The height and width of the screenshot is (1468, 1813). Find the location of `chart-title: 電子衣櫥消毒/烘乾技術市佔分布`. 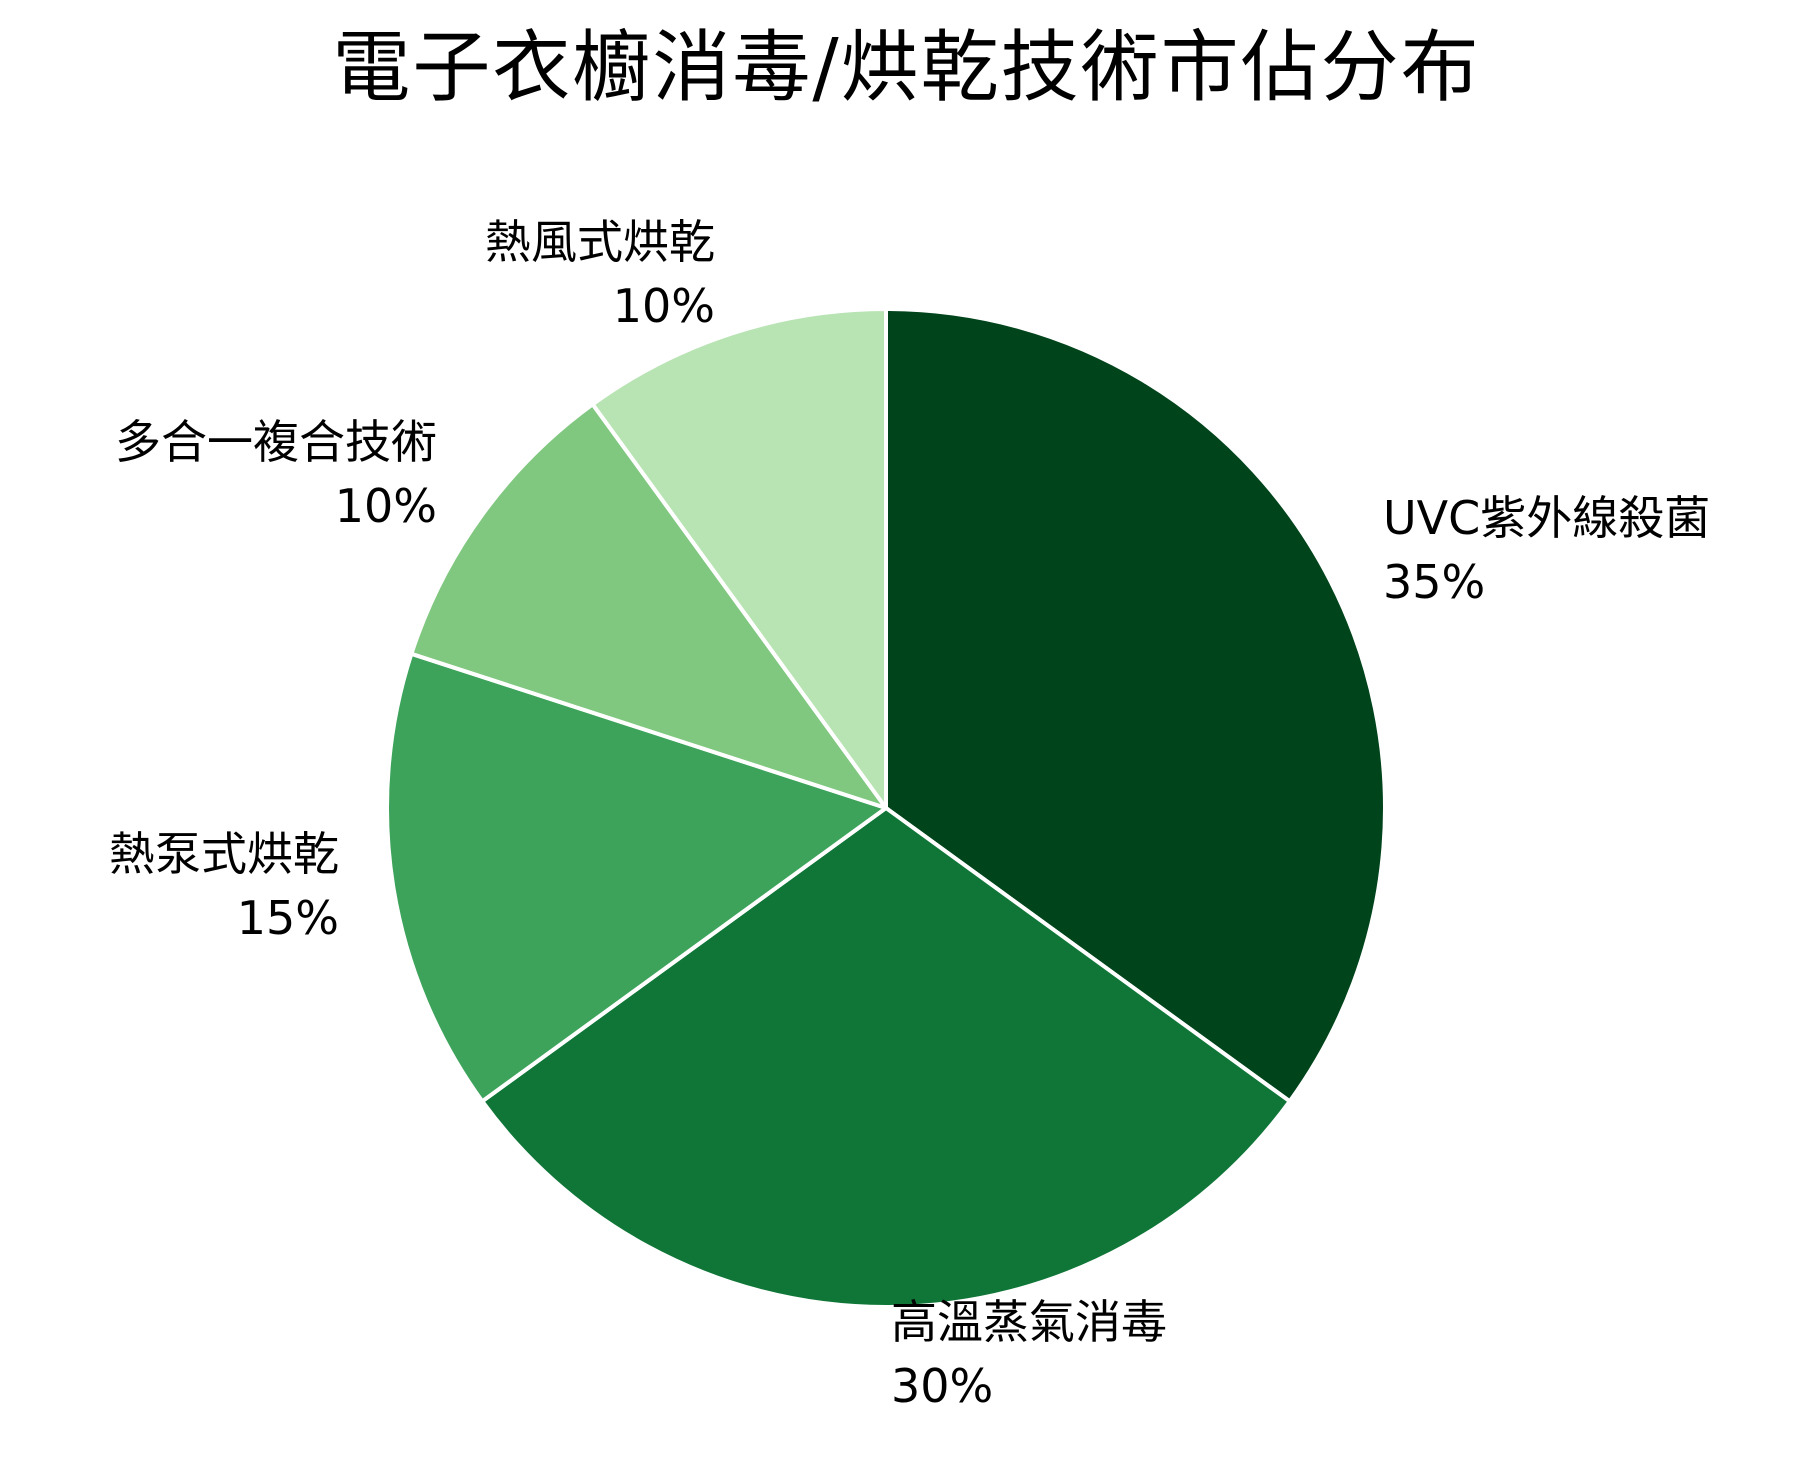

chart-title: 電子衣櫥消毒/烘乾技術市佔分布 is located at coordinates (906, 68).